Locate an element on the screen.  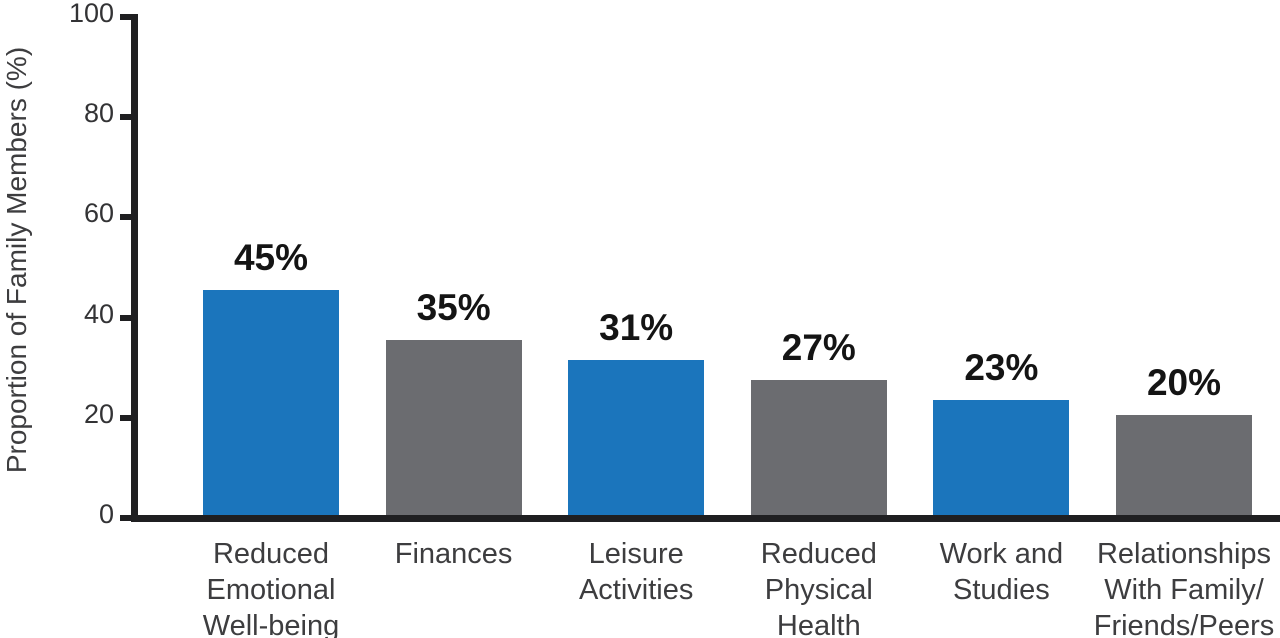
x-category-label: Leisure Activities is located at coordinates (636, 572).